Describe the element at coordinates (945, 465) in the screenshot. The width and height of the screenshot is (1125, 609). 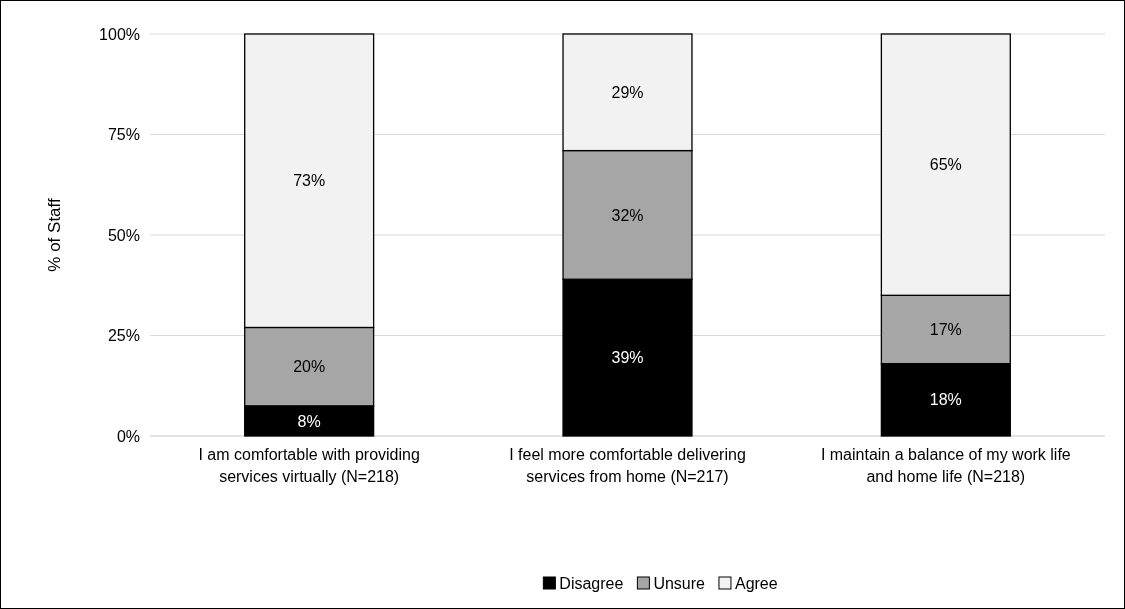
I see `x-tick-label: I maintain a balance of my work life and home life (N=218)` at that location.